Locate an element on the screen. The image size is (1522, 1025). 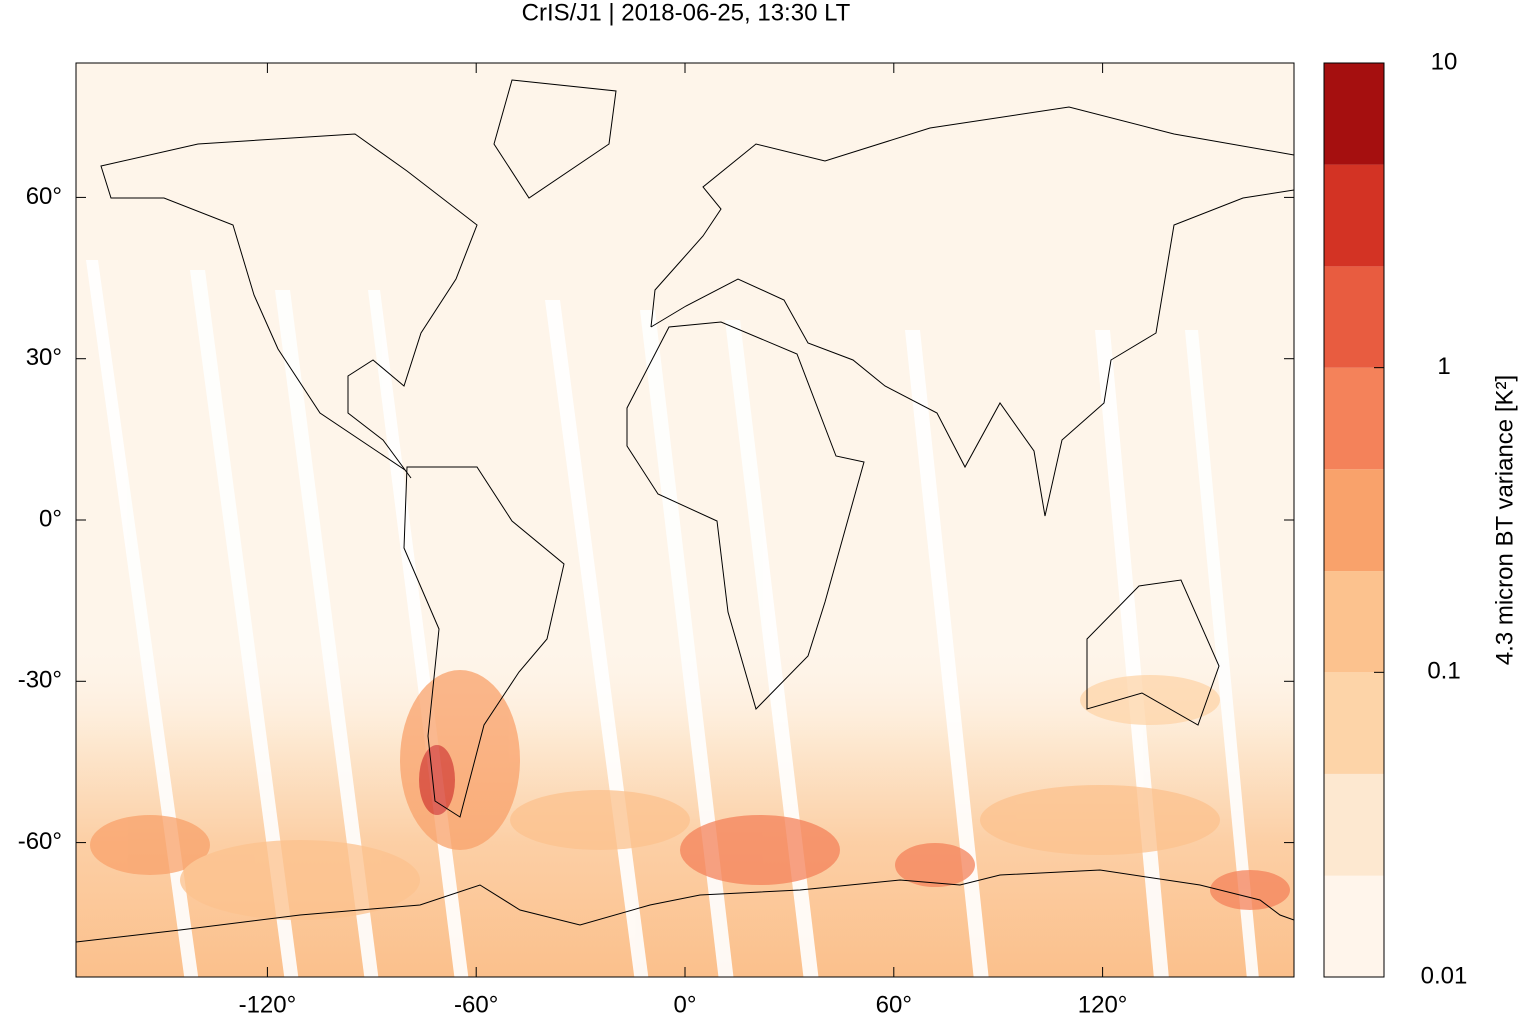
y-tick-label: 30° is located at coordinates (44, 357).